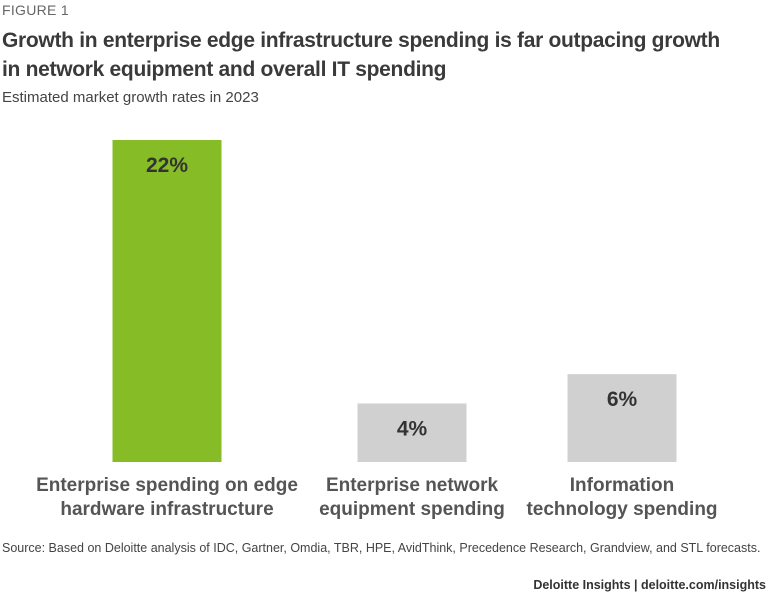  What do you see at coordinates (35, 10) in the screenshot?
I see `figure-label: FIGURE 1` at bounding box center [35, 10].